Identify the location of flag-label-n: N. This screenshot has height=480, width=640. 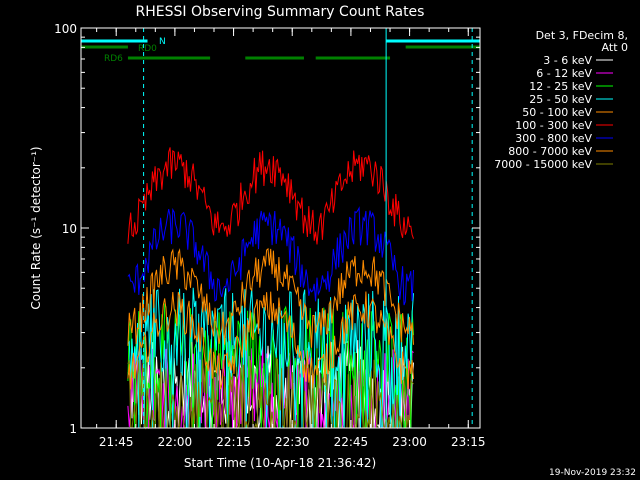
(162, 42).